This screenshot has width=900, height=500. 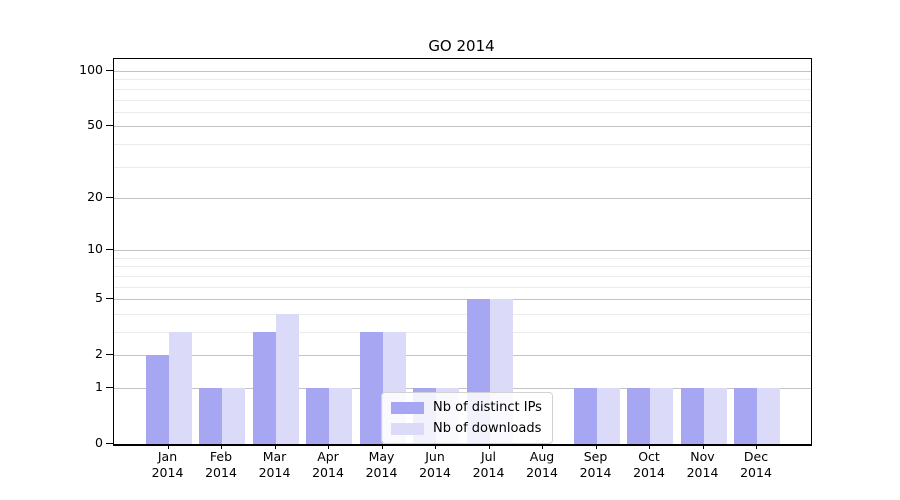 I want to click on x-tick-label: Jan 2014, so click(x=167, y=464).